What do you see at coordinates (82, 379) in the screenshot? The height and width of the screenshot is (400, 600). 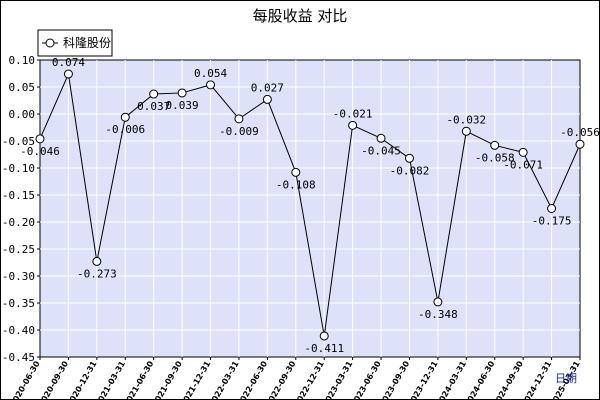 I see `x-tick-label: 2020-12-31` at bounding box center [82, 379].